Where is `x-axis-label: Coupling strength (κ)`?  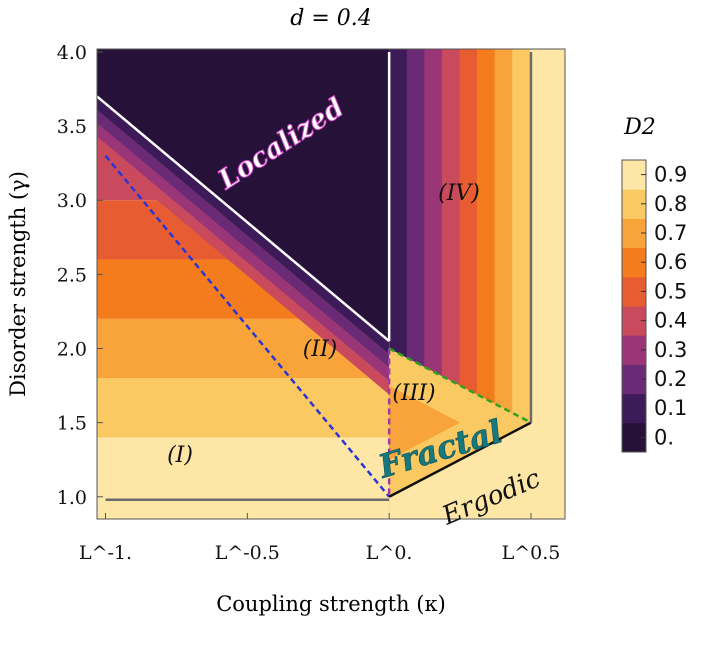 x-axis-label: Coupling strength (κ) is located at coordinates (331, 604).